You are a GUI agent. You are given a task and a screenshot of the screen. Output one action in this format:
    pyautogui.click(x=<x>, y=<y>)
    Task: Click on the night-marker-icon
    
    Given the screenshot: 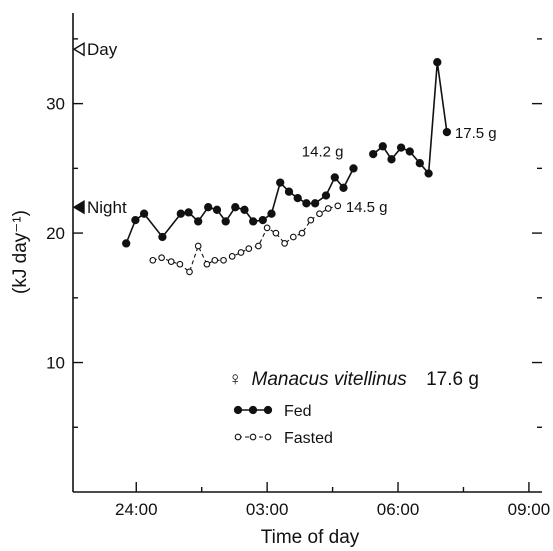 What is the action you would take?
    pyautogui.click(x=78, y=207)
    